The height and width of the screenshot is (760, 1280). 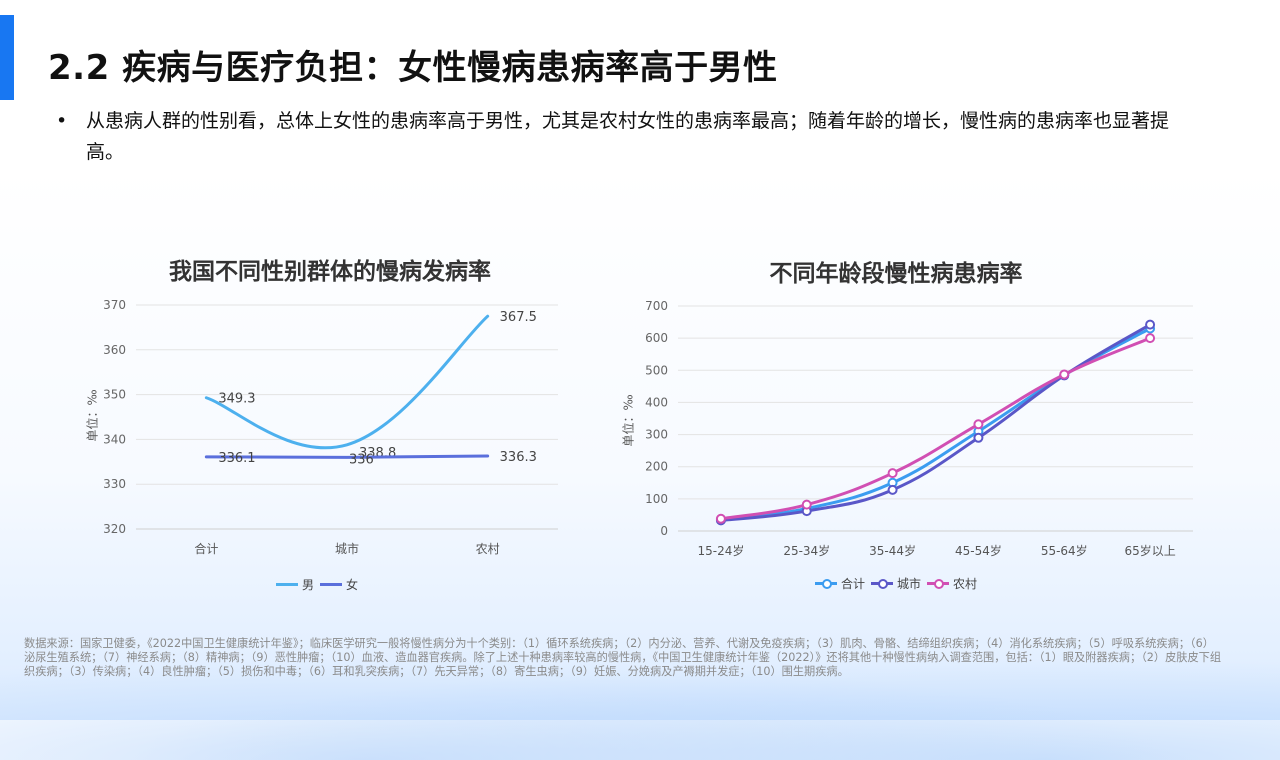 What do you see at coordinates (114, 484) in the screenshot?
I see `gender-chart-ytick-label: 330` at bounding box center [114, 484].